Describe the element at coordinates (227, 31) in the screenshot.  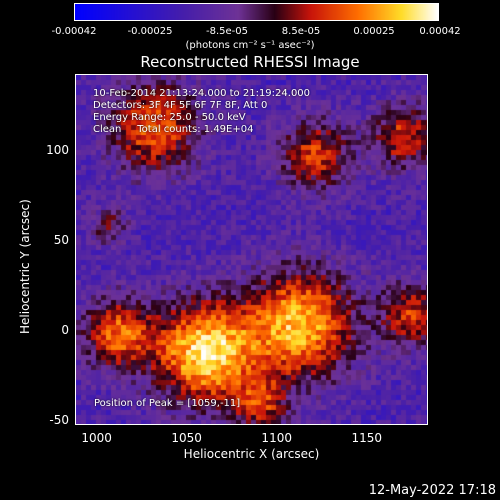
I see `colorbar-tick: -8.5e-05` at that location.